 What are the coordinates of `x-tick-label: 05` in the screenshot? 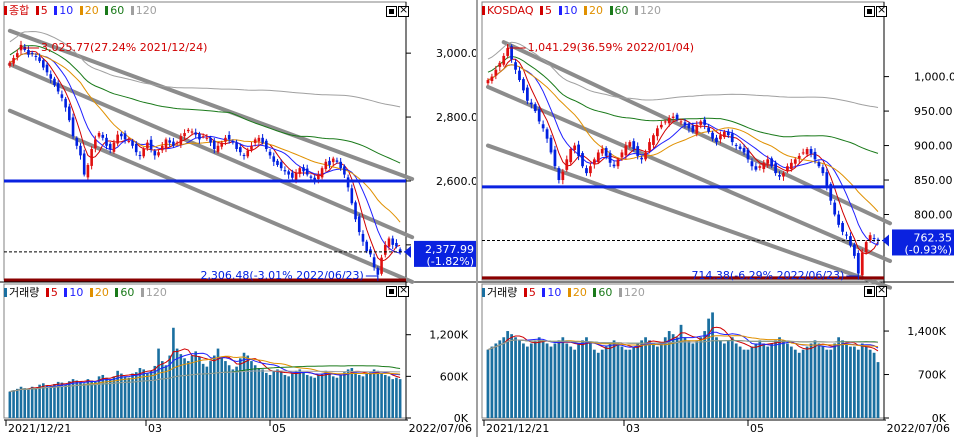 It's located at (757, 428).